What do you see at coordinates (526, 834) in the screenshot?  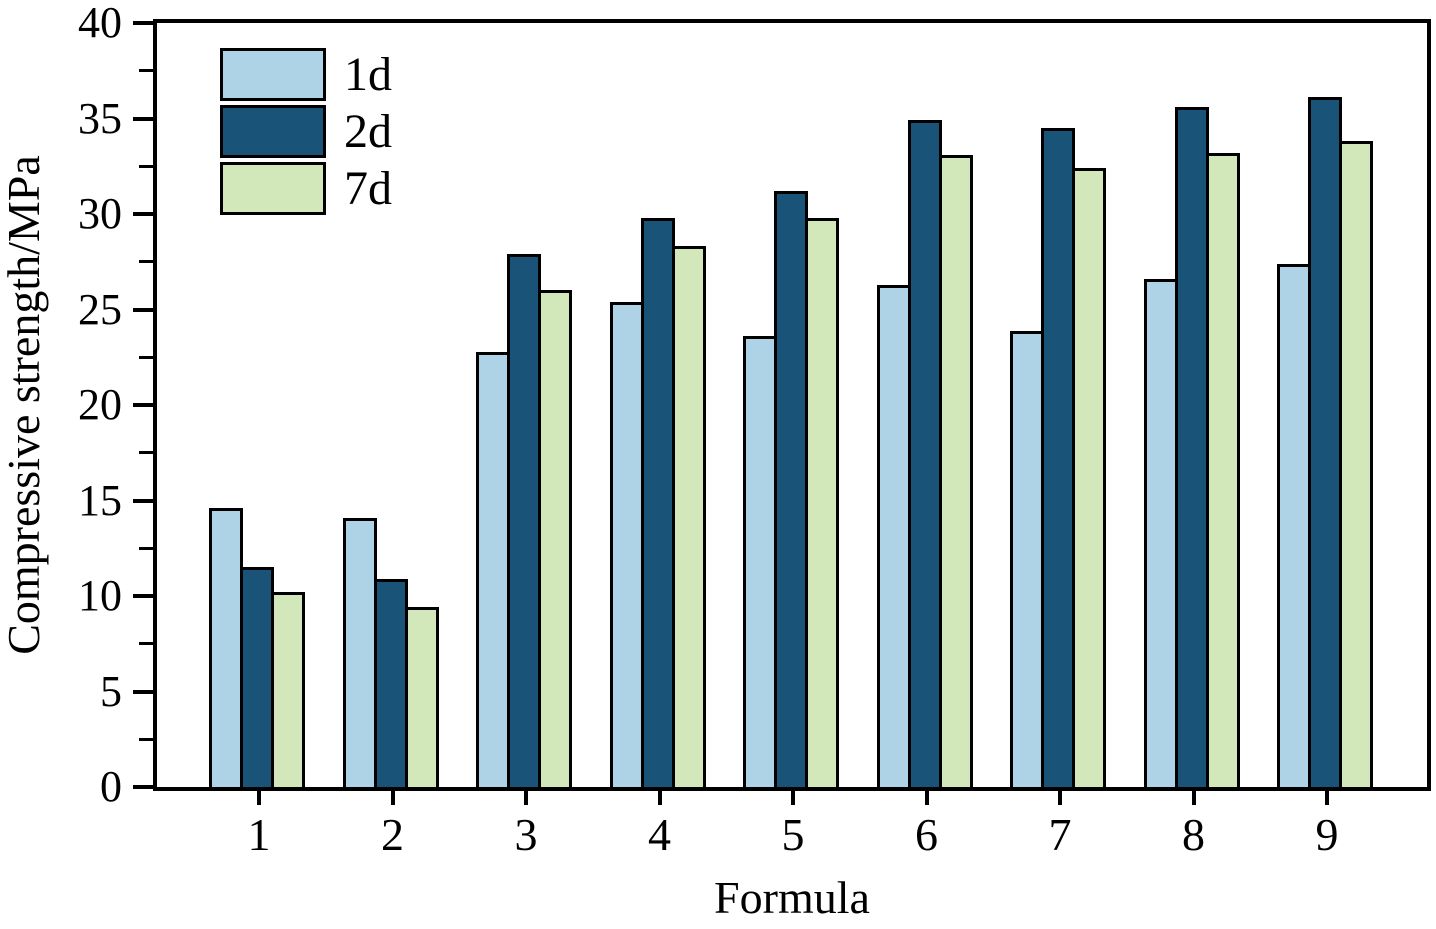 I see `x-axis-tick-label: 3` at bounding box center [526, 834].